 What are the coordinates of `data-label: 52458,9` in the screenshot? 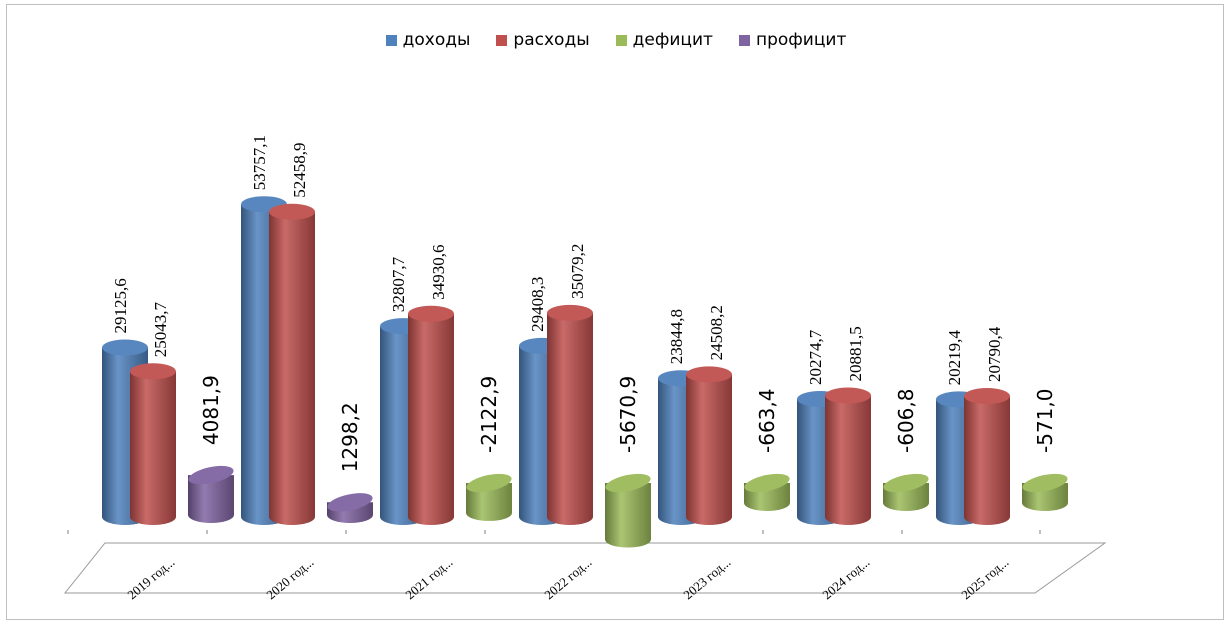 It's located at (299, 170).